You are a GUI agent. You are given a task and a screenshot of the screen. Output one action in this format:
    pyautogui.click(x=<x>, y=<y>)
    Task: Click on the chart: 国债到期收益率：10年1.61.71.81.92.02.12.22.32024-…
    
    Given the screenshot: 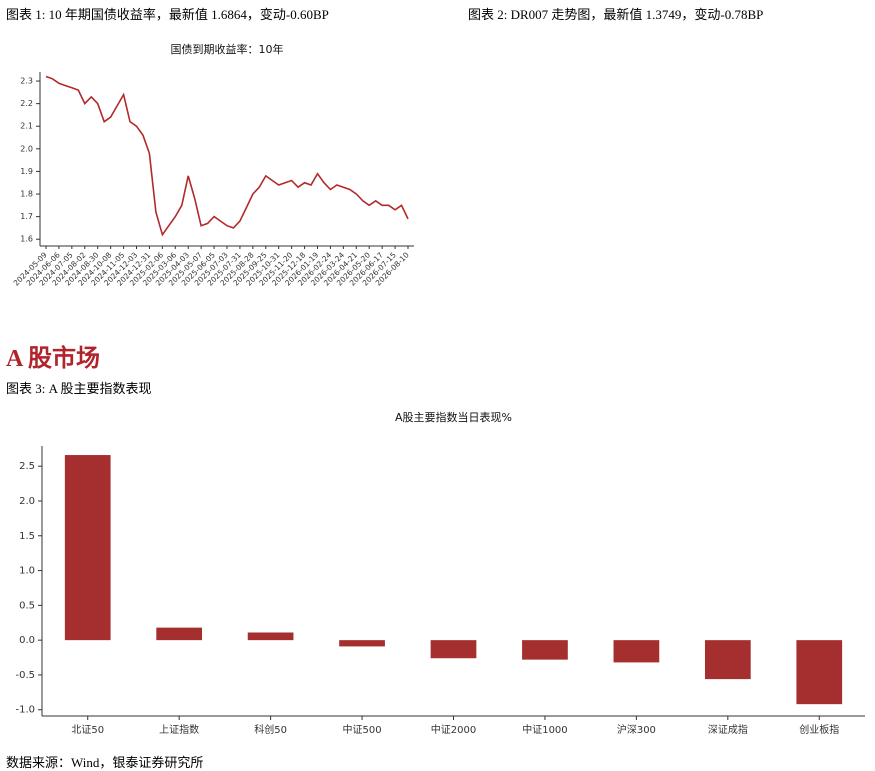 What is the action you would take?
    pyautogui.click(x=213, y=165)
    